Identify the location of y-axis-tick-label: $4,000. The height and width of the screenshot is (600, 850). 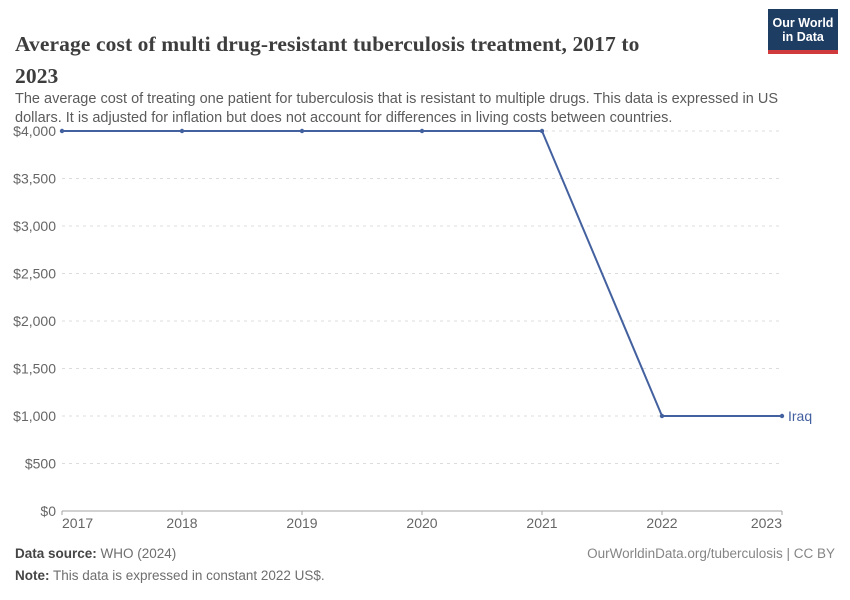
(34, 131).